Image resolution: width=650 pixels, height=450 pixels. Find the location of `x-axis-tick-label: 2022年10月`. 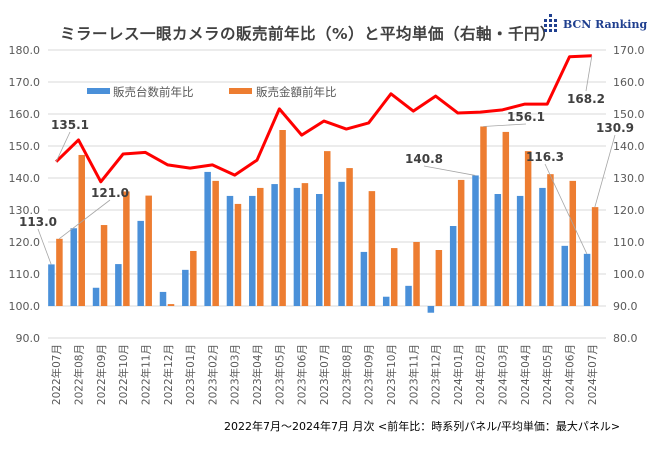

x-axis-tick-label: 2022年10月 is located at coordinates (123, 374).